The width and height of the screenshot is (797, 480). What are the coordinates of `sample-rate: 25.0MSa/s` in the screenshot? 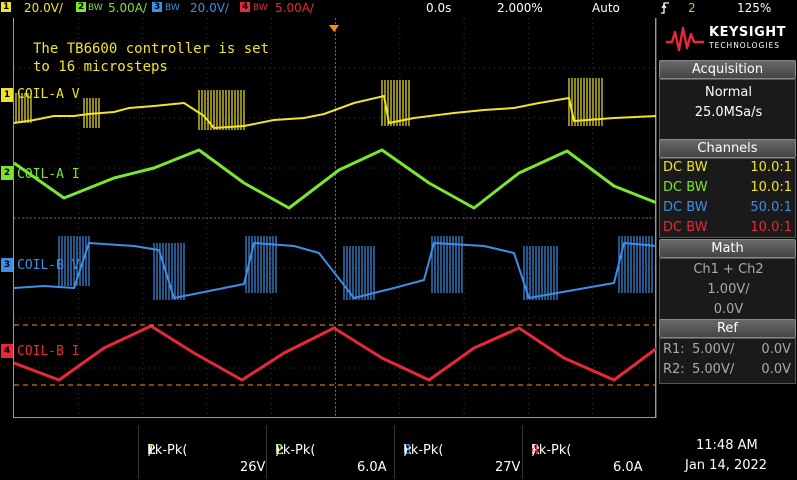 It's located at (728, 112).